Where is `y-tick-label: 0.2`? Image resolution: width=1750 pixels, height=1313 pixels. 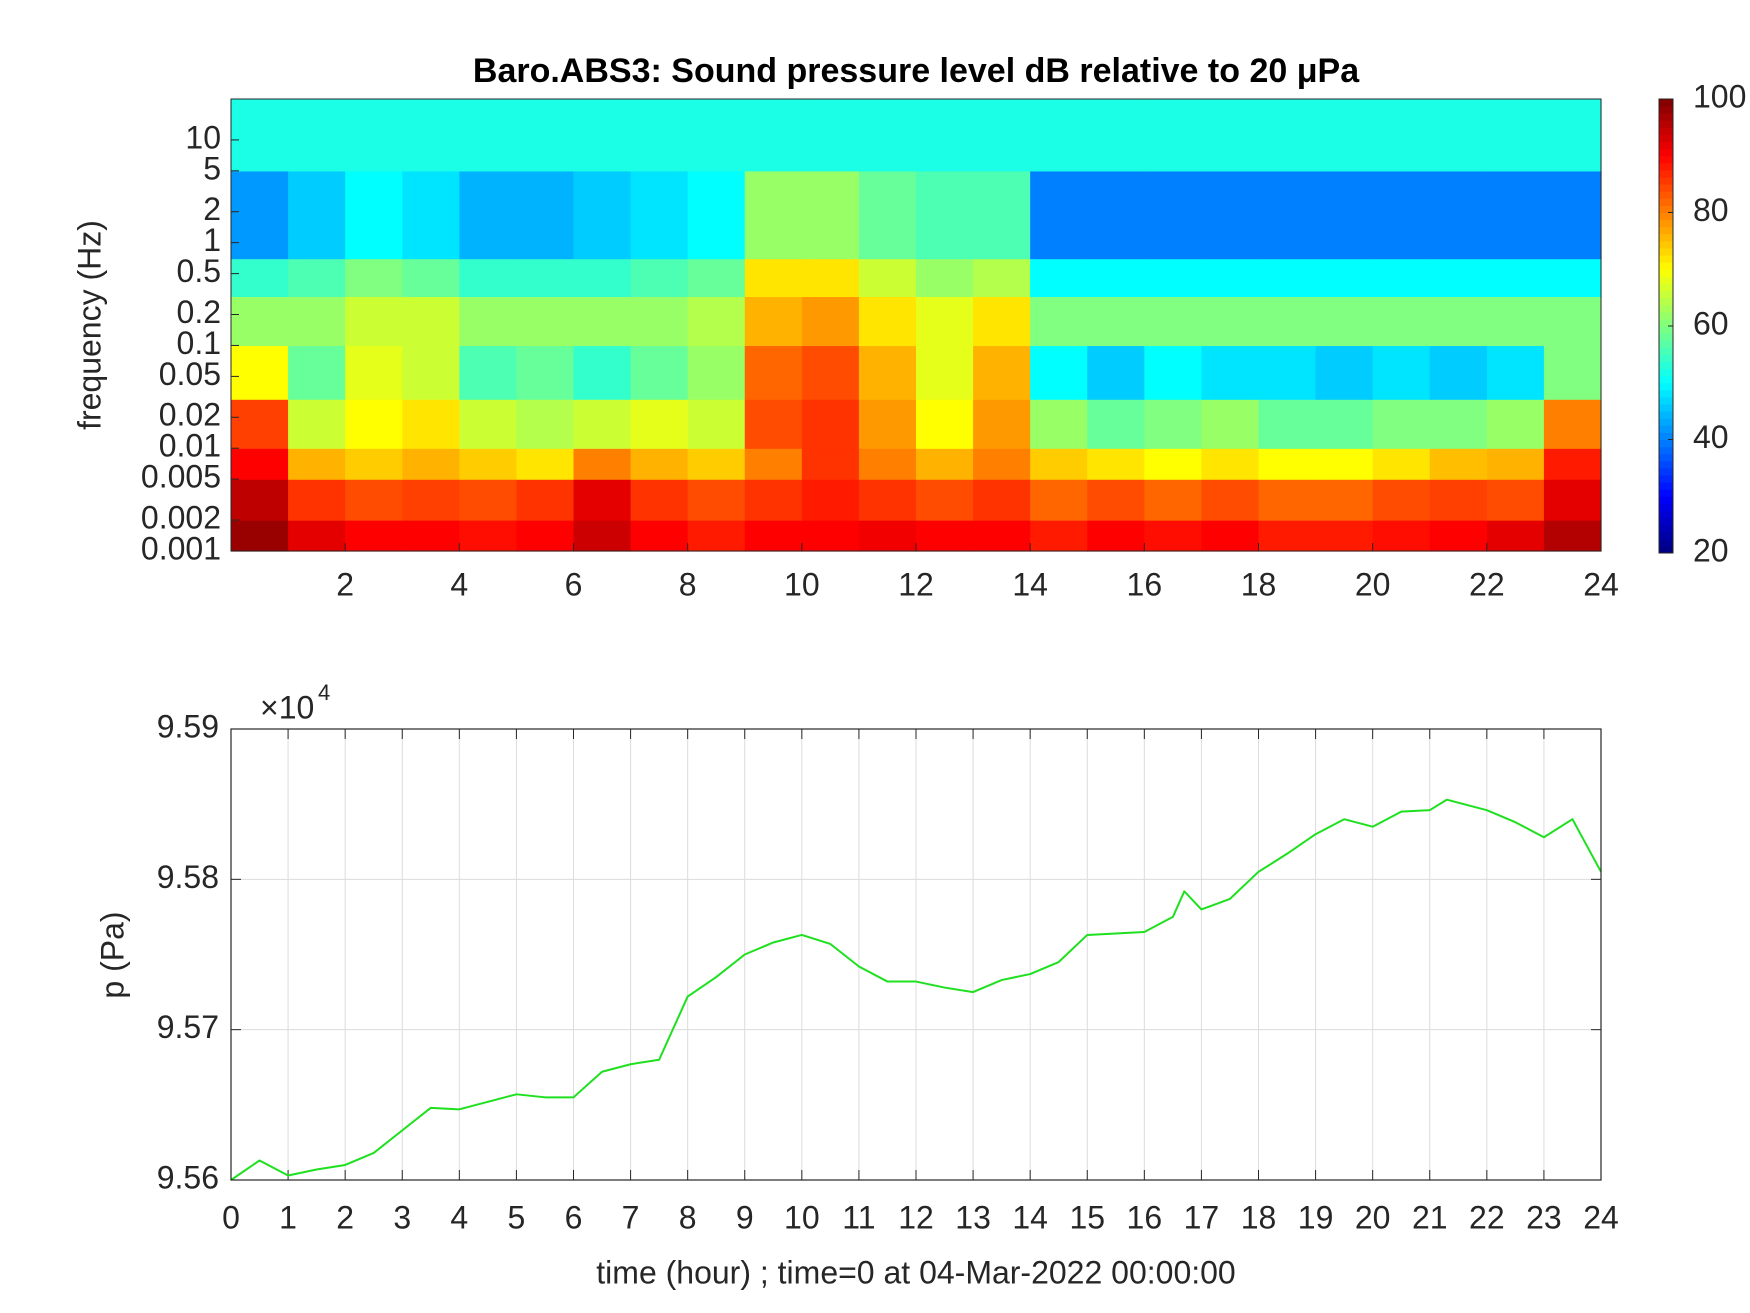 y-tick-label: 0.2 is located at coordinates (199, 312).